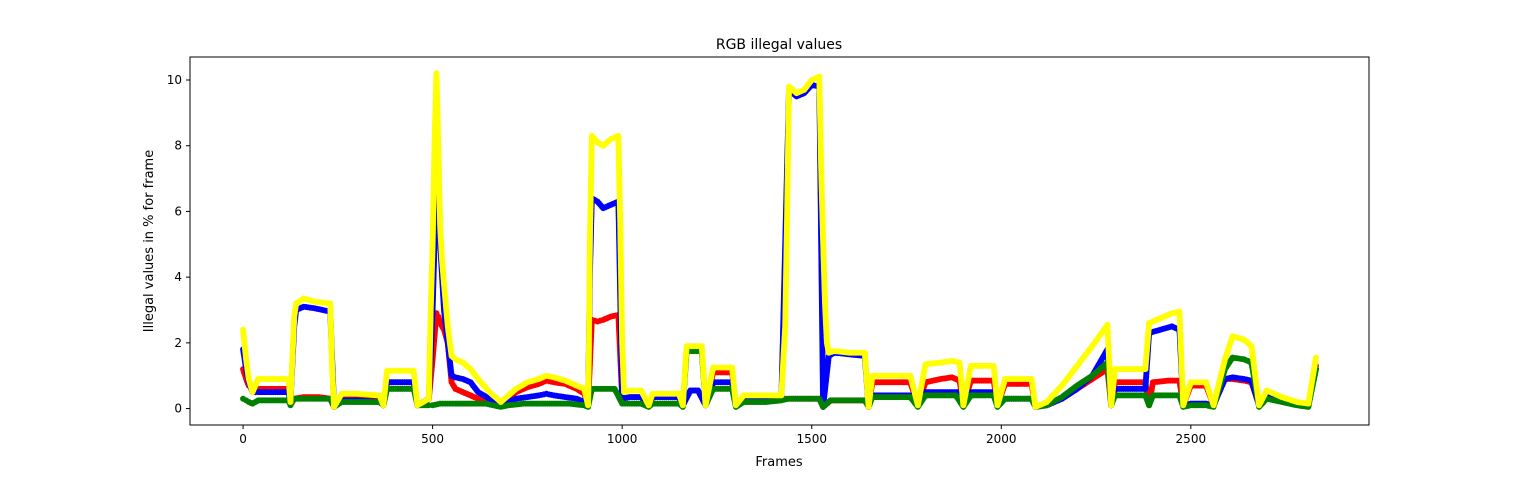  What do you see at coordinates (779, 45) in the screenshot?
I see `chart-title: RGB illegal values` at bounding box center [779, 45].